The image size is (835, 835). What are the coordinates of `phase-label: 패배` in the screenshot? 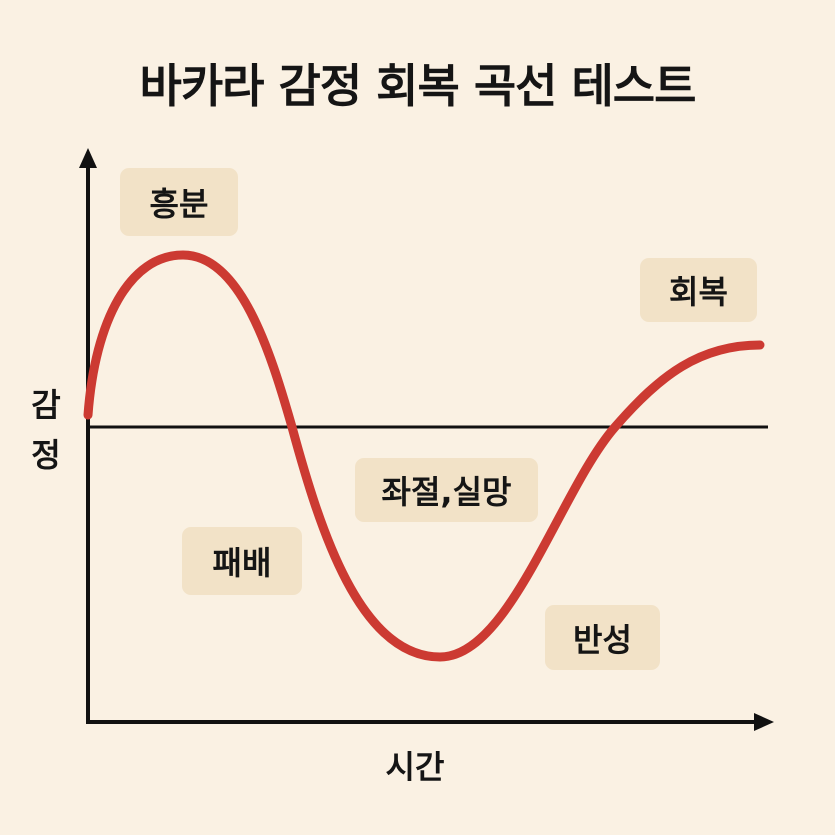 It's located at (242, 561).